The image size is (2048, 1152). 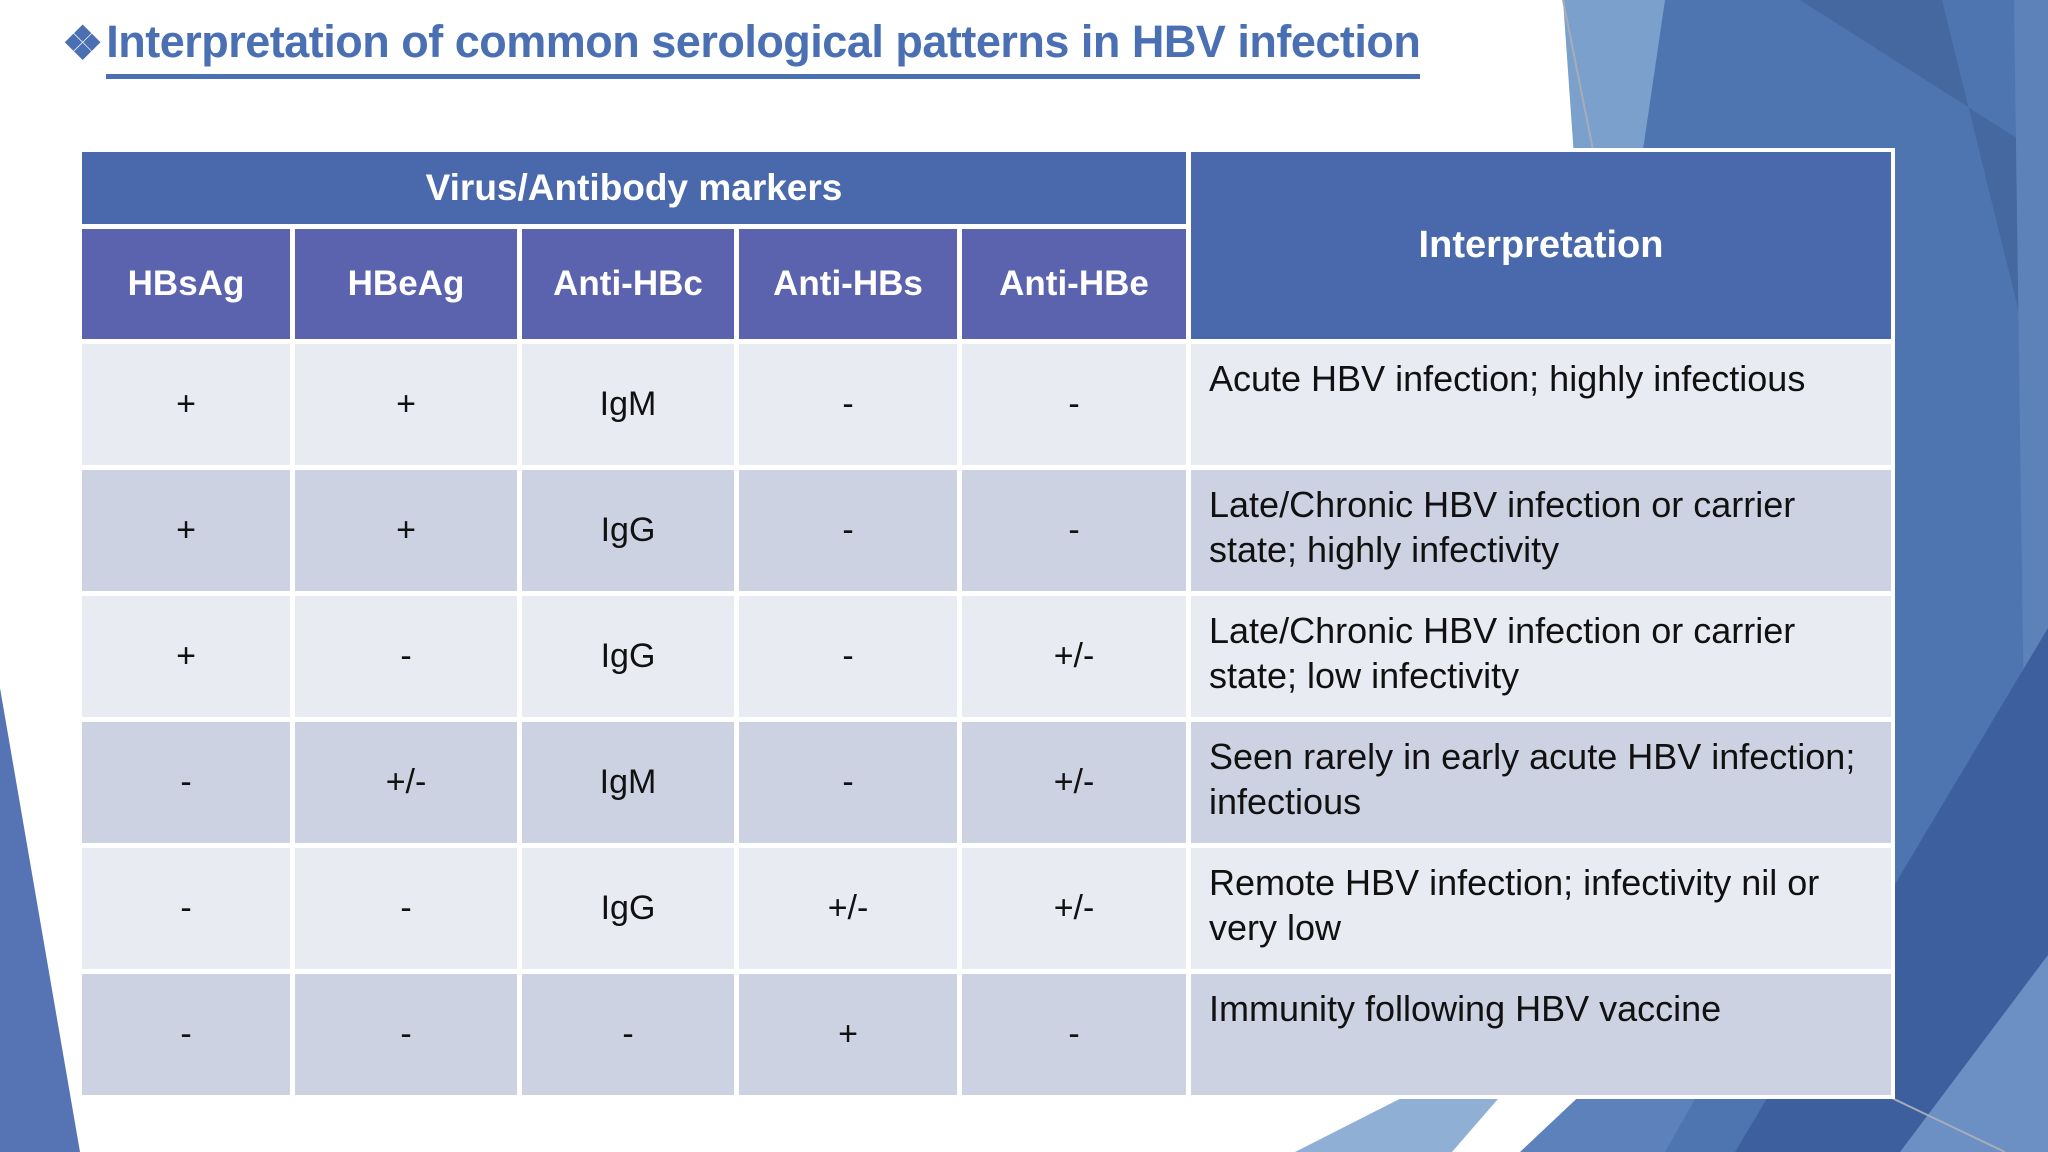 What do you see at coordinates (1541, 245) in the screenshot?
I see `column-header-interpretation: Interpretation` at bounding box center [1541, 245].